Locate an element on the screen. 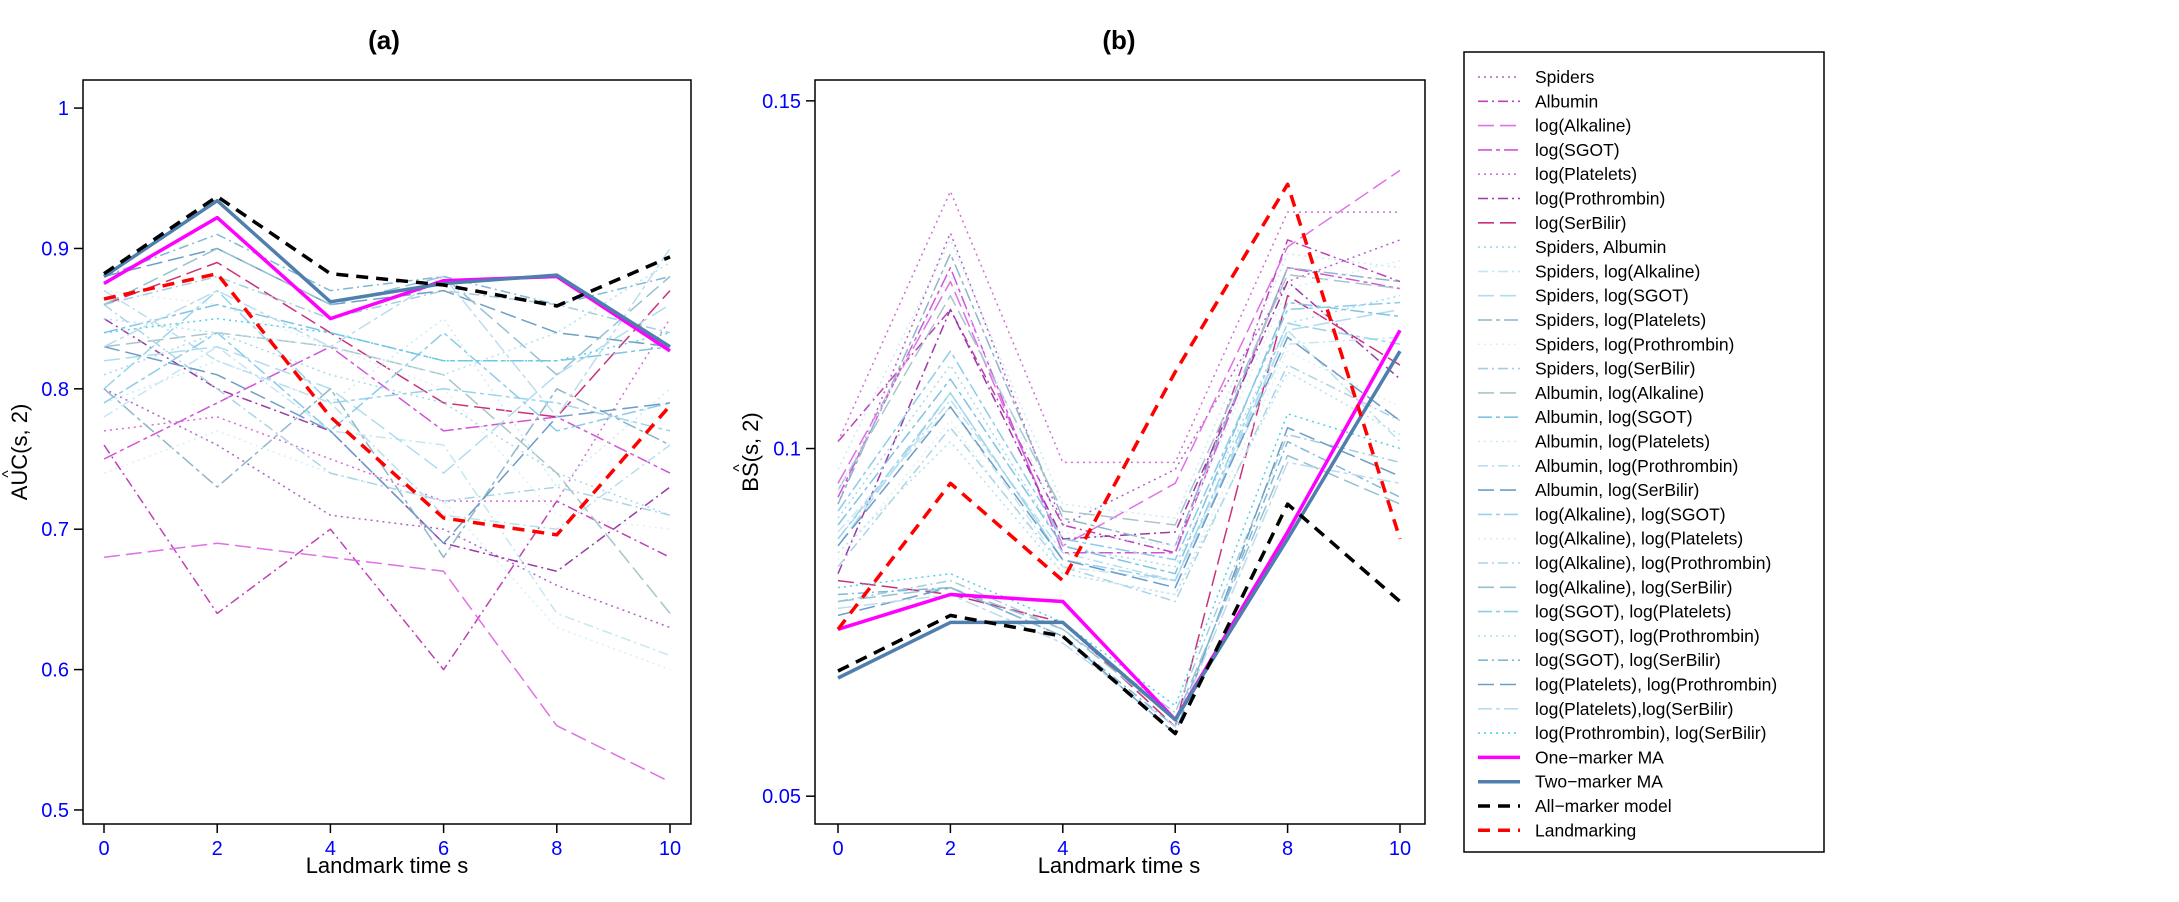 Image resolution: width=2179 pixels, height=902 pixels. series-line-albumin-log-prothrombin is located at coordinates (1119, 455).